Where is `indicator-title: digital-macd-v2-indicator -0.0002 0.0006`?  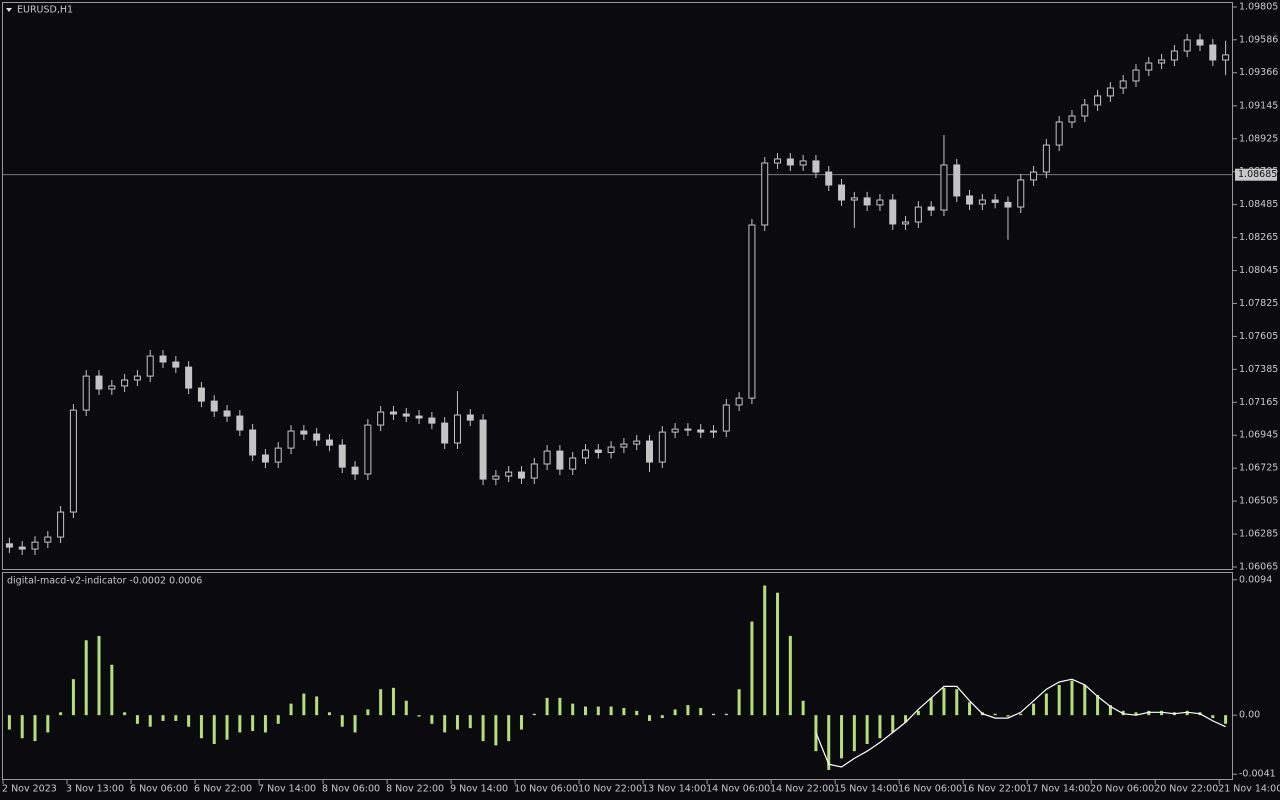
indicator-title: digital-macd-v2-indicator -0.0002 0.0006 is located at coordinates (104, 581).